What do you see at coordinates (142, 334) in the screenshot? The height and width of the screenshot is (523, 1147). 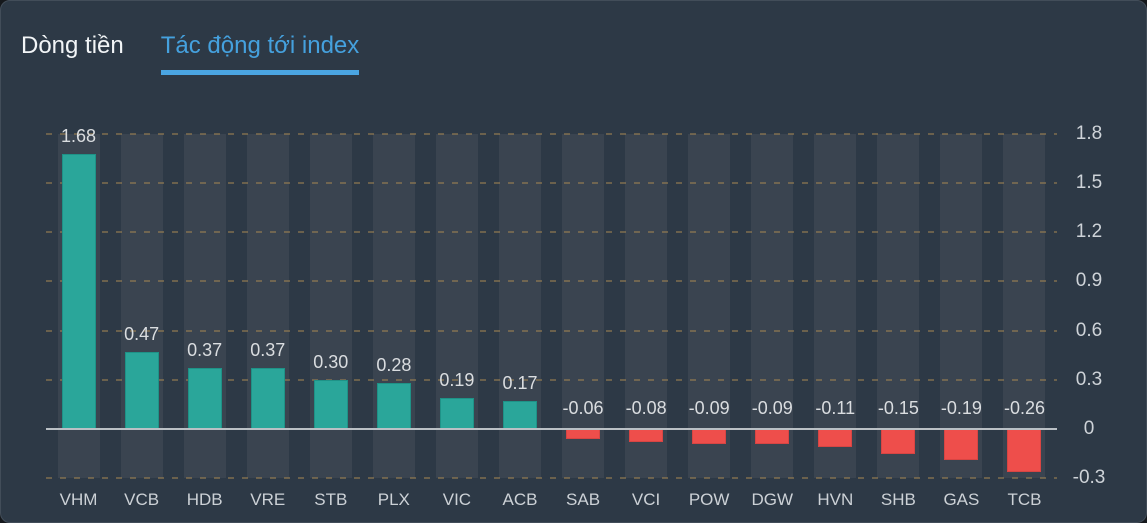 I see `bar-value-label: 0.47` at bounding box center [142, 334].